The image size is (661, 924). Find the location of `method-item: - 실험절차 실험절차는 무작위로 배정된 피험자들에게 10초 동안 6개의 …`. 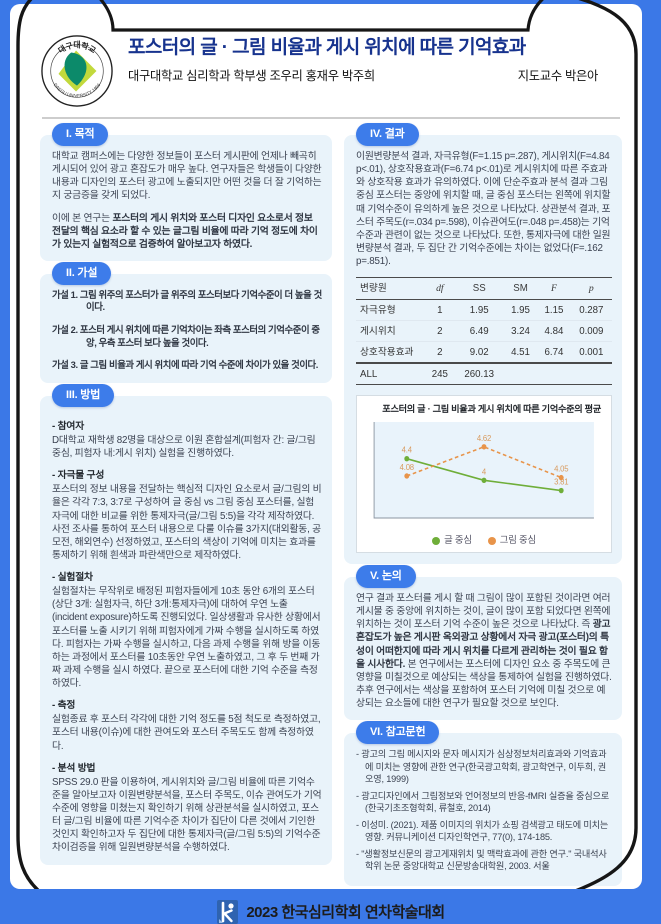

method-item: - 실험절차 실험절차는 무작위로 배정된 피험자들에게 10초 동안 6개의 … is located at coordinates (187, 630).